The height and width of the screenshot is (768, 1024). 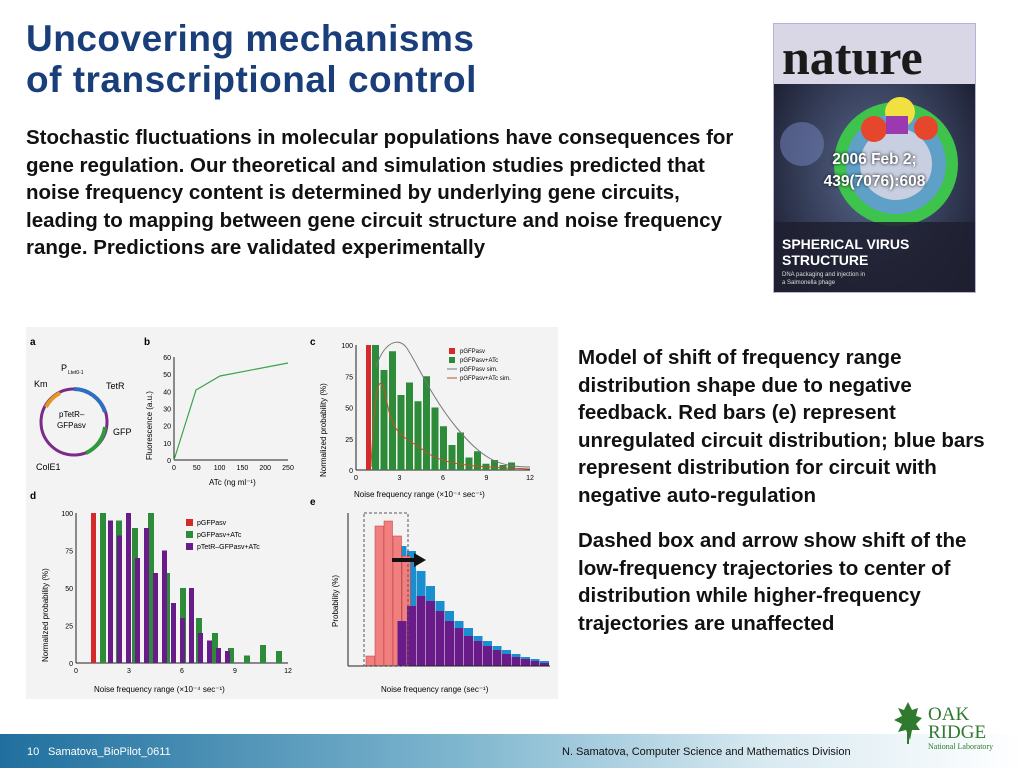 What do you see at coordinates (823, 275) in the screenshot?
I see `cover-subhead-1: DNA packaging and injection in` at bounding box center [823, 275].